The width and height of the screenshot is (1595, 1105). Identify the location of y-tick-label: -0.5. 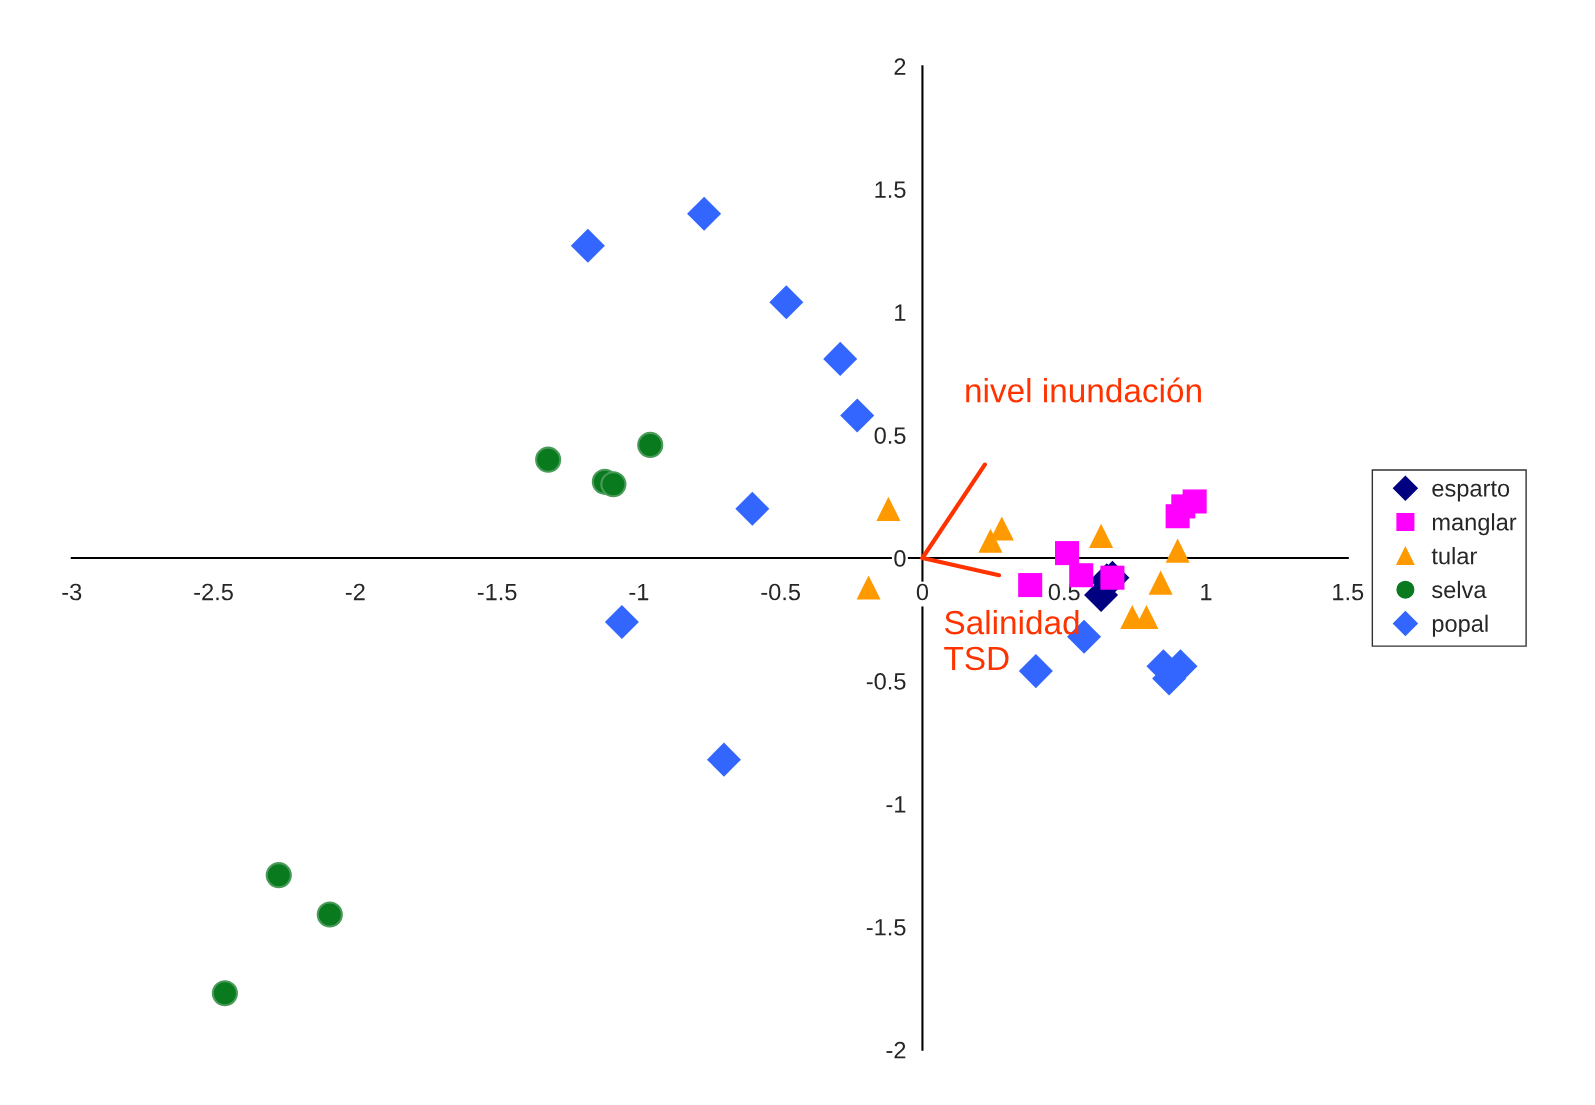
(886, 681).